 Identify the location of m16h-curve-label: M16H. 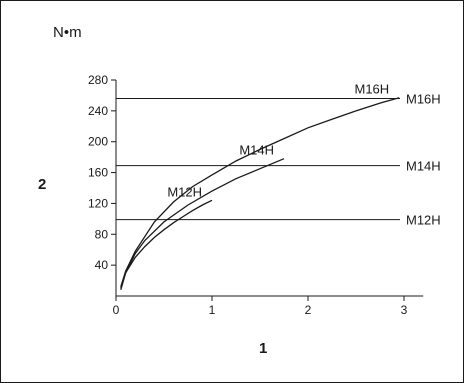
(372, 89).